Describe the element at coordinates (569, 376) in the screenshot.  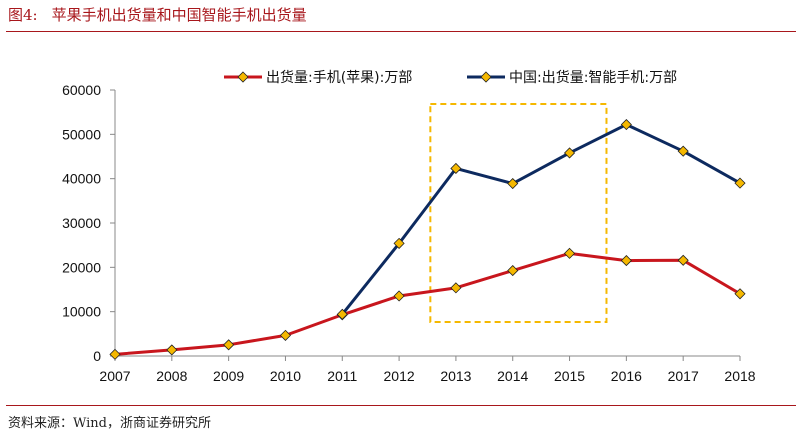
I see `x-tick-label: 2015` at that location.